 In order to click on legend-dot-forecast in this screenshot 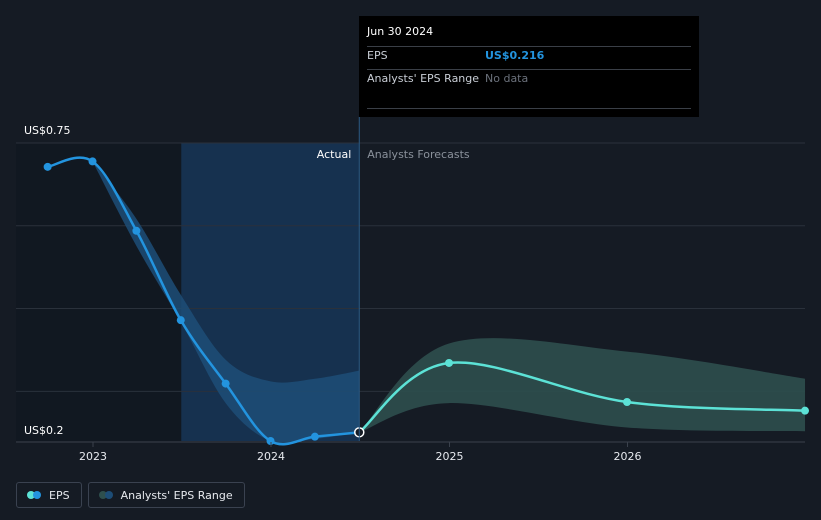, I will do `click(31, 495)`.